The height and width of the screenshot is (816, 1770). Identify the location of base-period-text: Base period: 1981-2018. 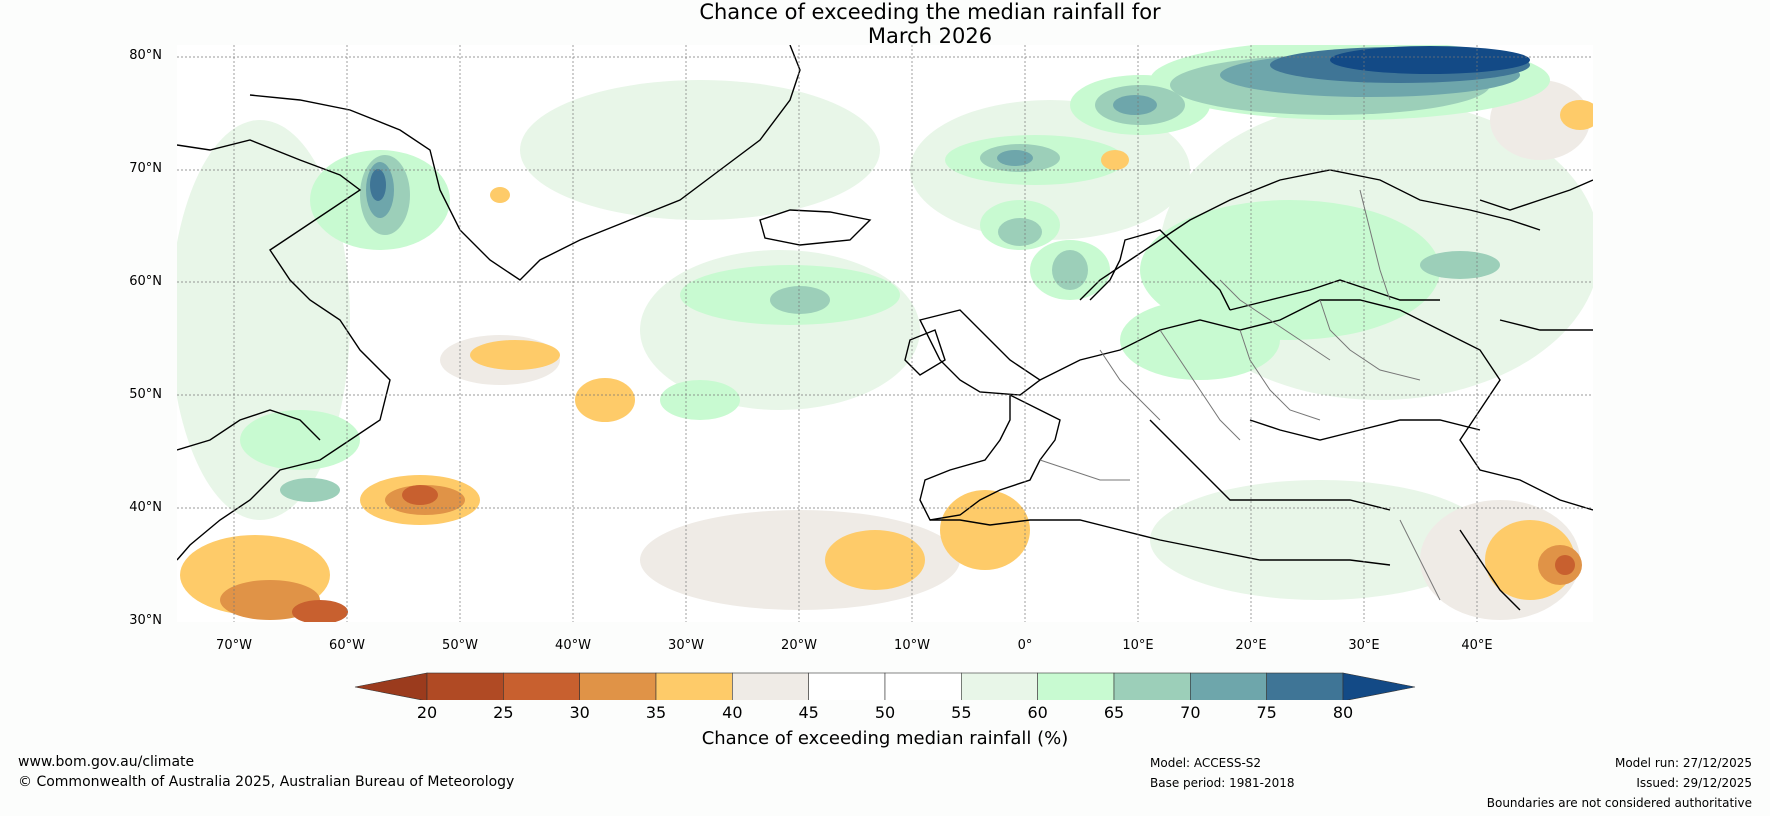
(1222, 783).